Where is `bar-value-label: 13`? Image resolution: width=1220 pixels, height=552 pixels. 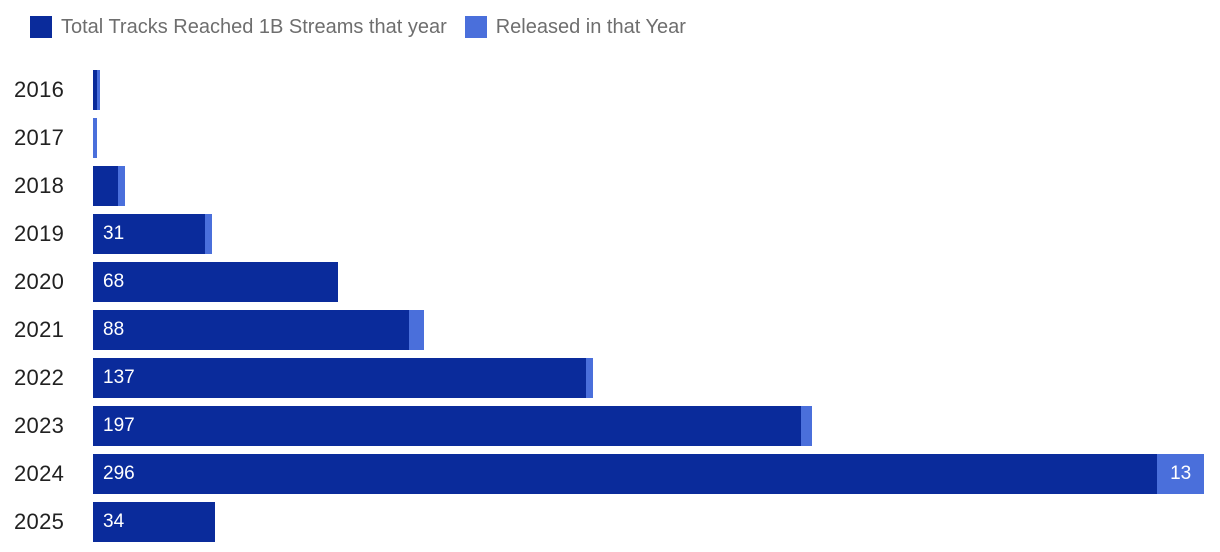
bar-value-label: 13 is located at coordinates (1181, 473).